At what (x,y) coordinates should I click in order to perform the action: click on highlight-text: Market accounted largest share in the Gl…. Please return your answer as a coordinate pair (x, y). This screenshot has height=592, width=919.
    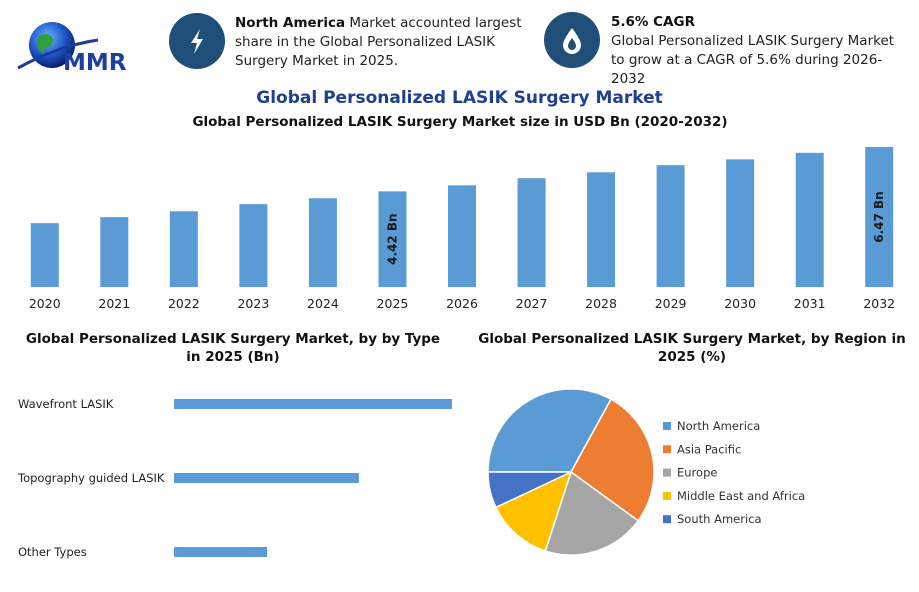
    Looking at the image, I should click on (378, 42).